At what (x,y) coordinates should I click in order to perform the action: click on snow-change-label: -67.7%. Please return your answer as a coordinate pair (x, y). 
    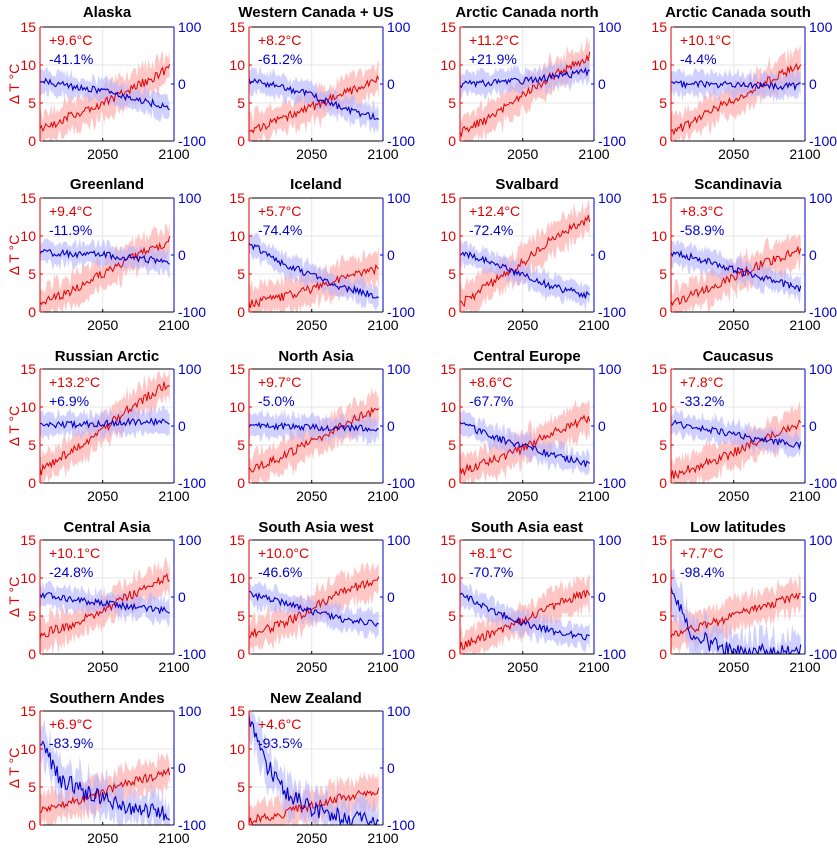
    Looking at the image, I should click on (491, 401).